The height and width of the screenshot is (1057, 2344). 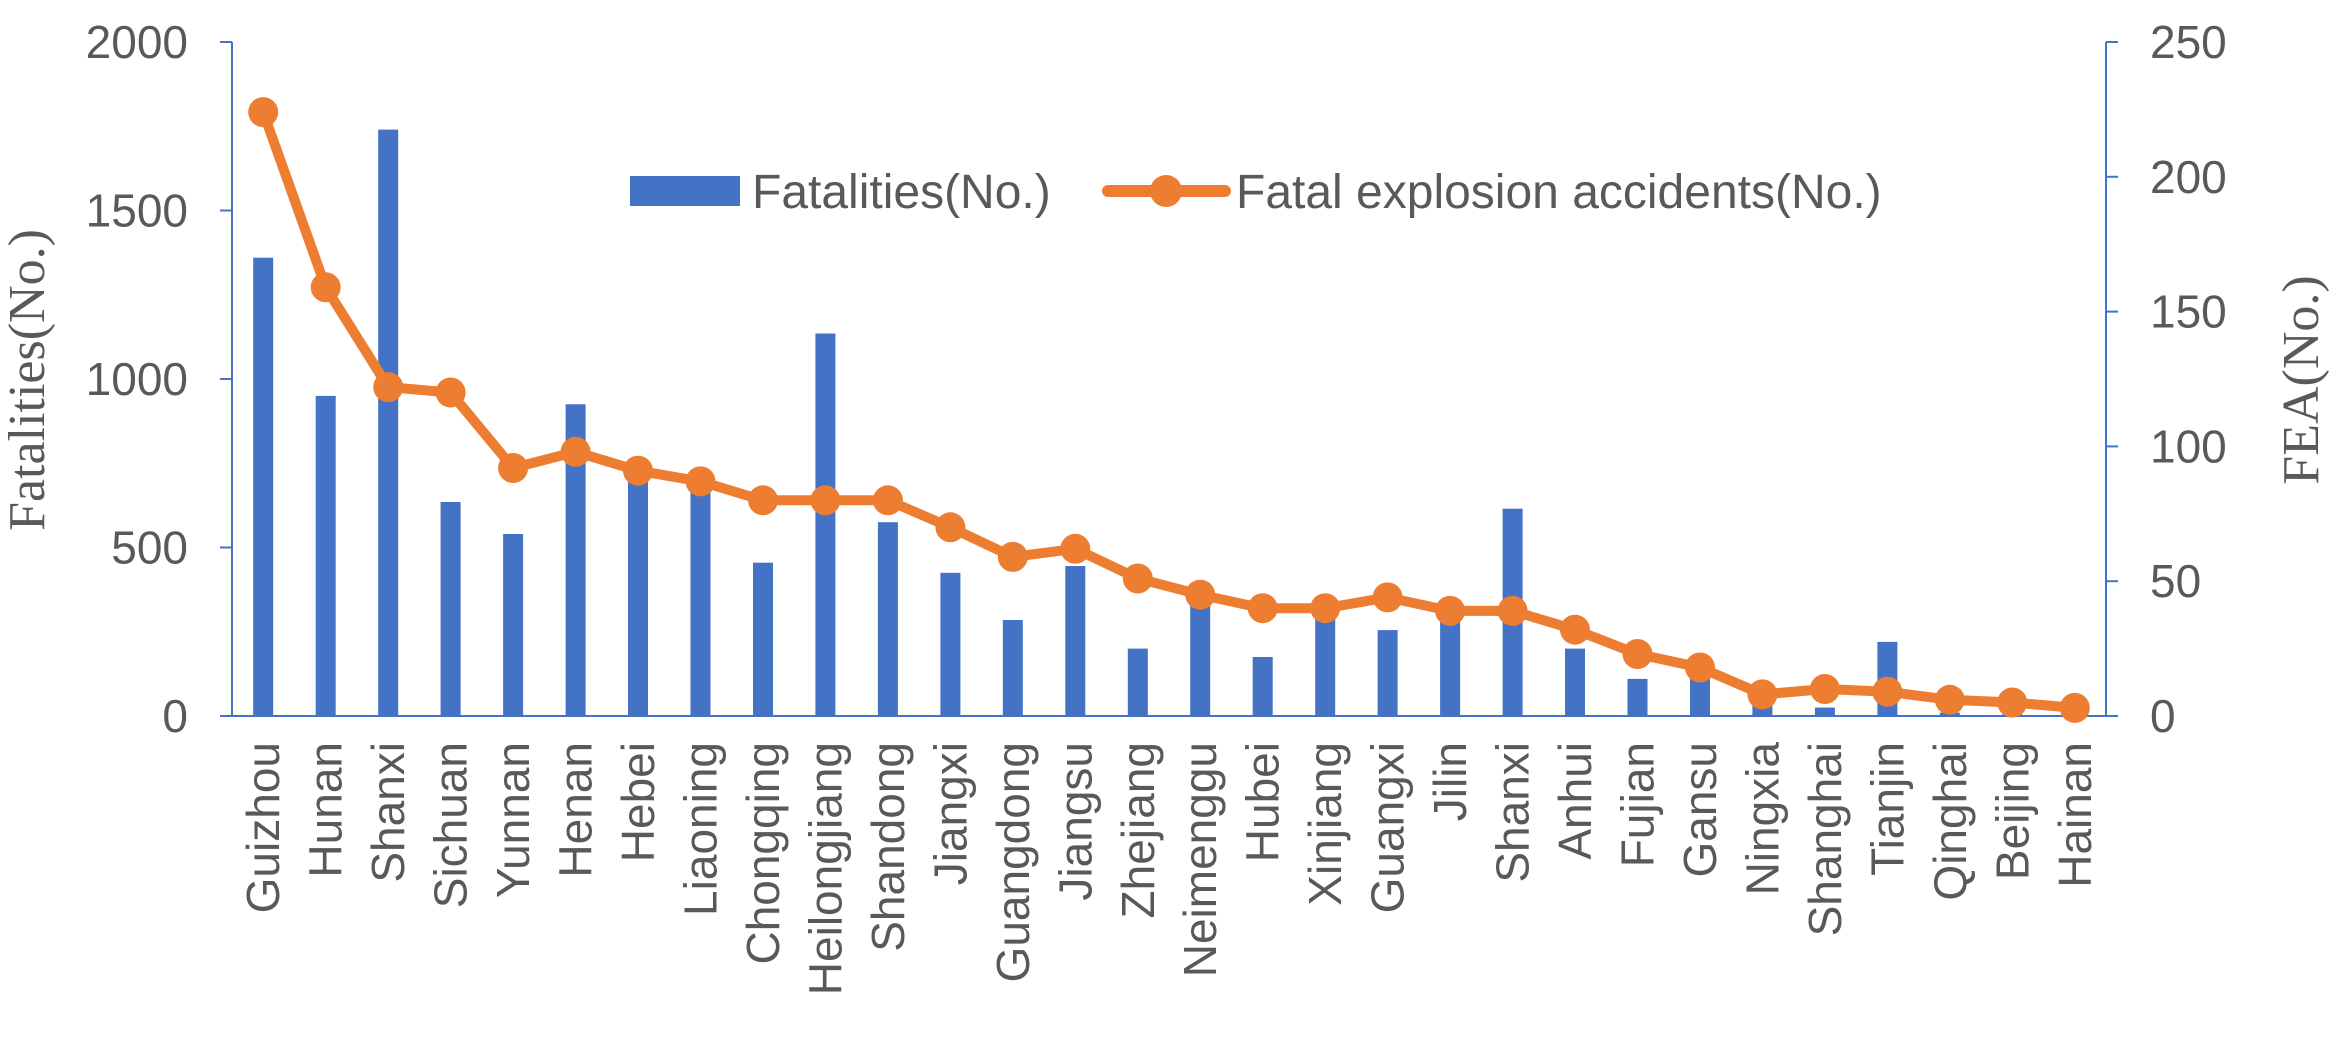 What do you see at coordinates (263, 486) in the screenshot?
I see `bar-guizhou` at bounding box center [263, 486].